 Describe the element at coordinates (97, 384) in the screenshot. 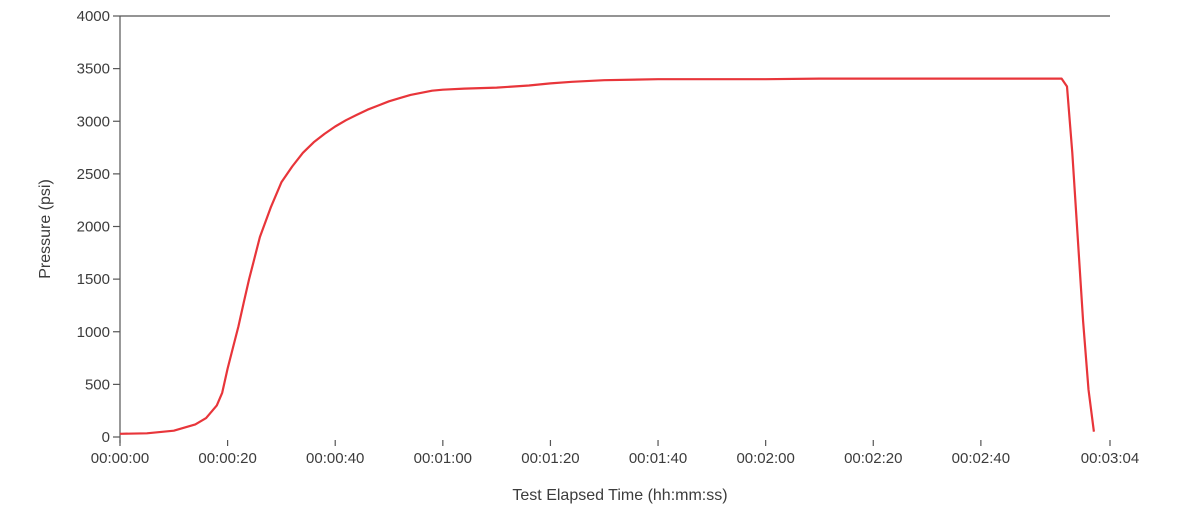

I see `y-tick-label: 500` at that location.